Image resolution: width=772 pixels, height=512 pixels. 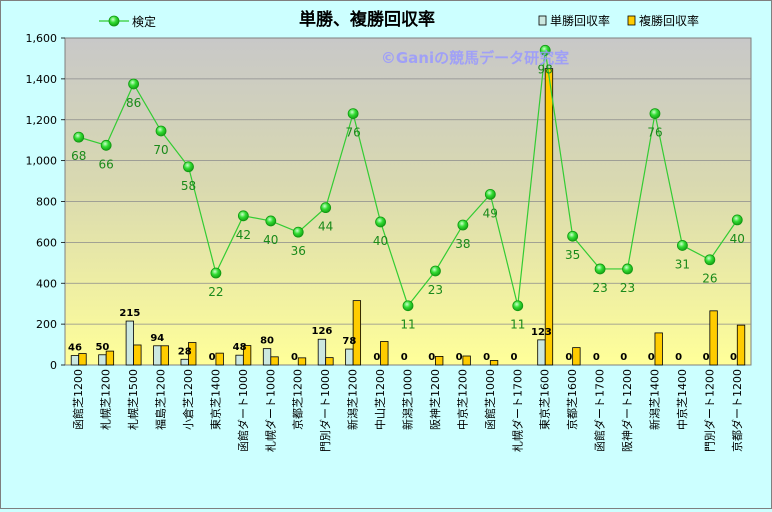 What do you see at coordinates (627, 410) in the screenshot?
I see `x-tick-label: 阪神ダート1200` at bounding box center [627, 410].